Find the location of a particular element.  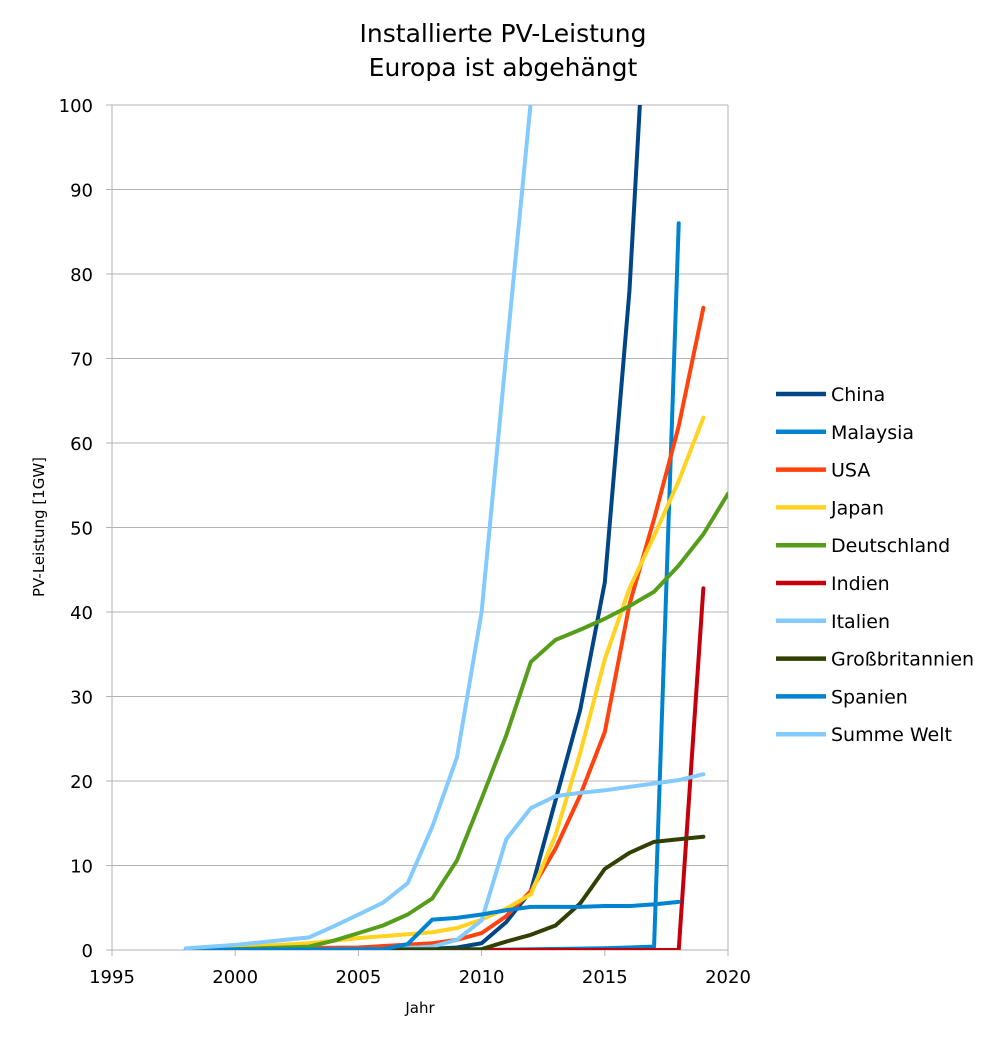

legend-label-4: Deutschland is located at coordinates (890, 546).